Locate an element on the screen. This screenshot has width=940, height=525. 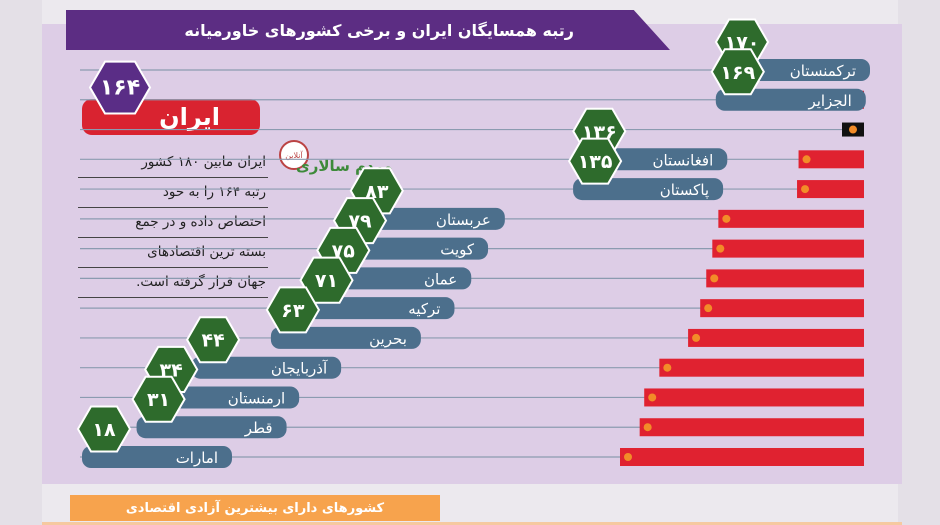
rank-label: ۱۶۹ is located at coordinates (737, 73).